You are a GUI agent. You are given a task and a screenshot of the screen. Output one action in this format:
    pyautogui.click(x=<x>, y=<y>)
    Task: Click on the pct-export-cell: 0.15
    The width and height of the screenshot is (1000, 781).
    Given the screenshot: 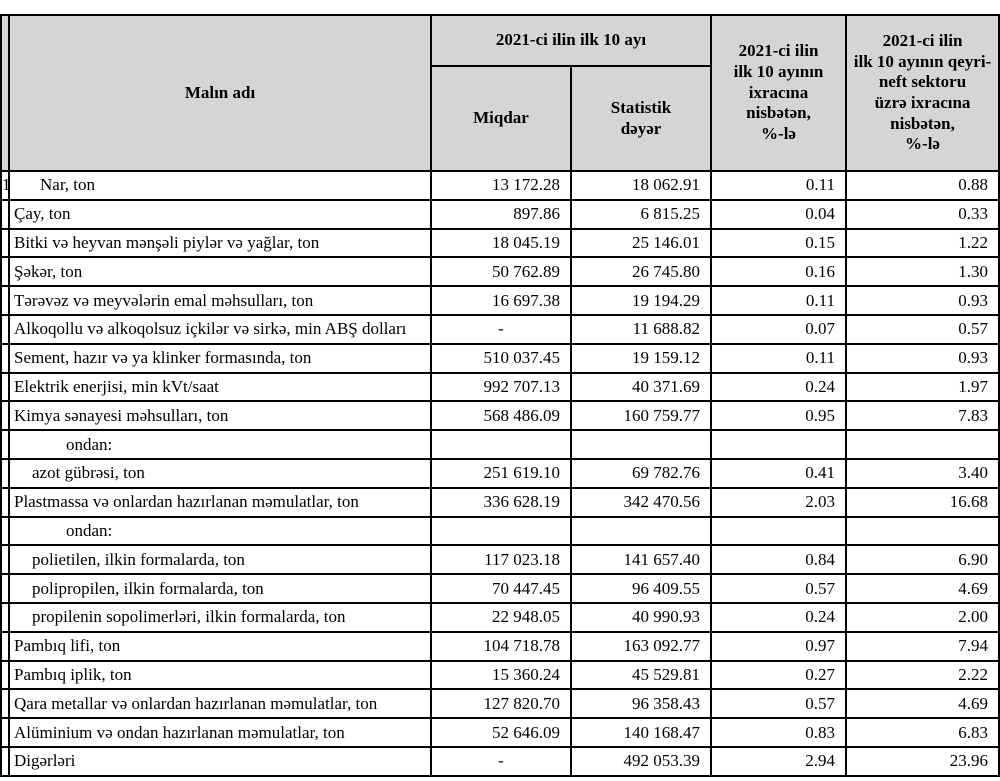 What is the action you would take?
    pyautogui.click(x=778, y=243)
    